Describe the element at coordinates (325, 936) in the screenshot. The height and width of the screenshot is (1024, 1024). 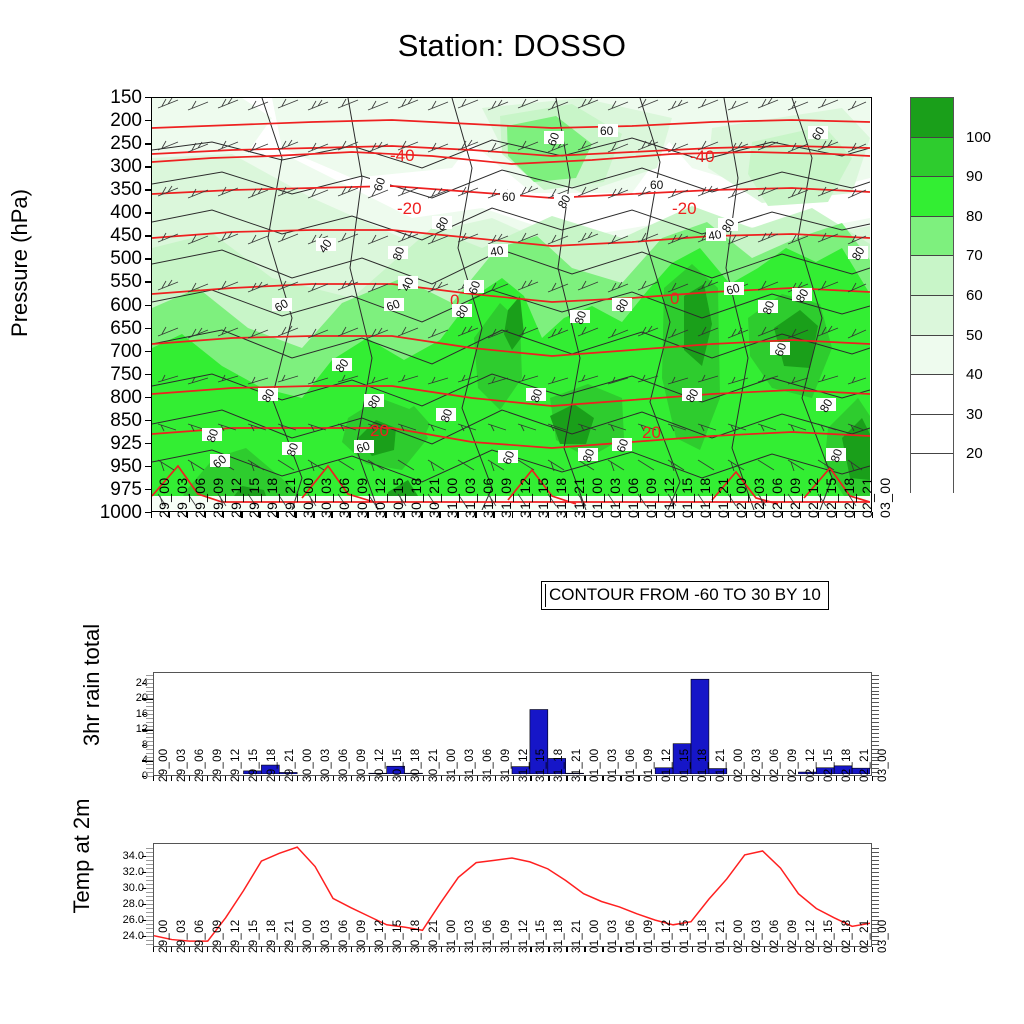
I see `x-tick-label: 30_03` at that location.